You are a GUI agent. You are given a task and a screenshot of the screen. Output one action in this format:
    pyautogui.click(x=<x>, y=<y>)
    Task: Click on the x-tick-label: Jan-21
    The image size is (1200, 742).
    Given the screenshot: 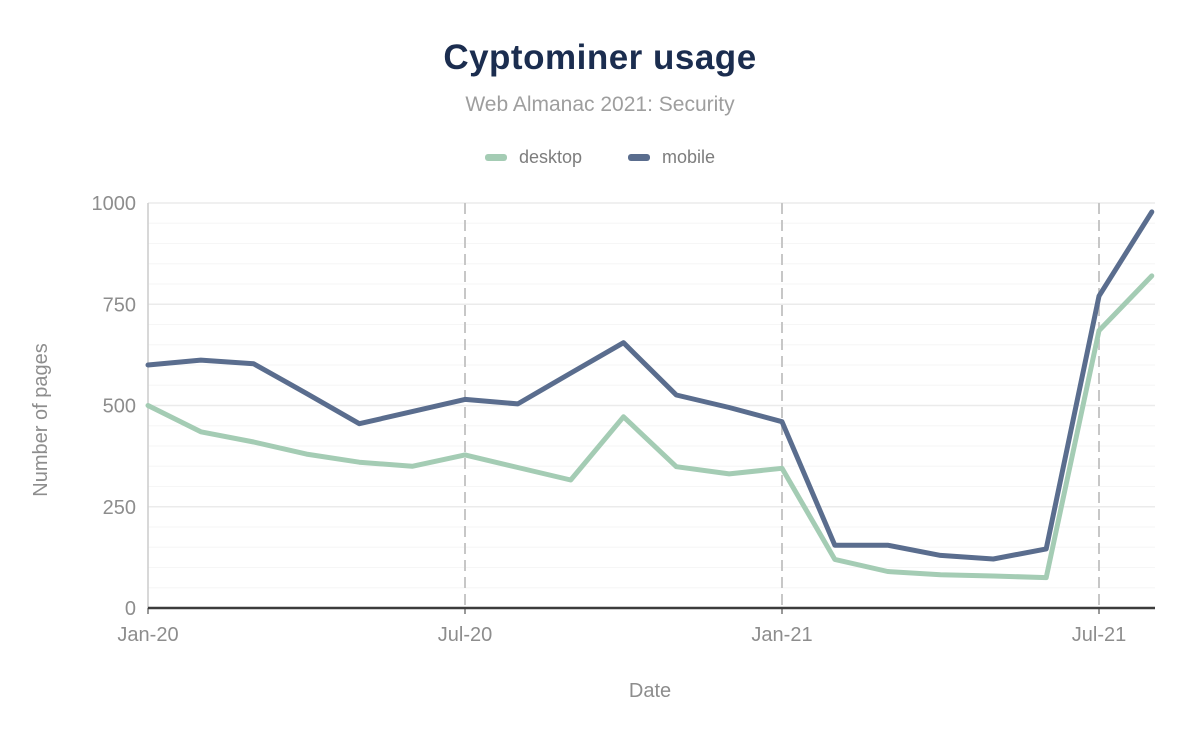 What is the action you would take?
    pyautogui.click(x=781, y=635)
    